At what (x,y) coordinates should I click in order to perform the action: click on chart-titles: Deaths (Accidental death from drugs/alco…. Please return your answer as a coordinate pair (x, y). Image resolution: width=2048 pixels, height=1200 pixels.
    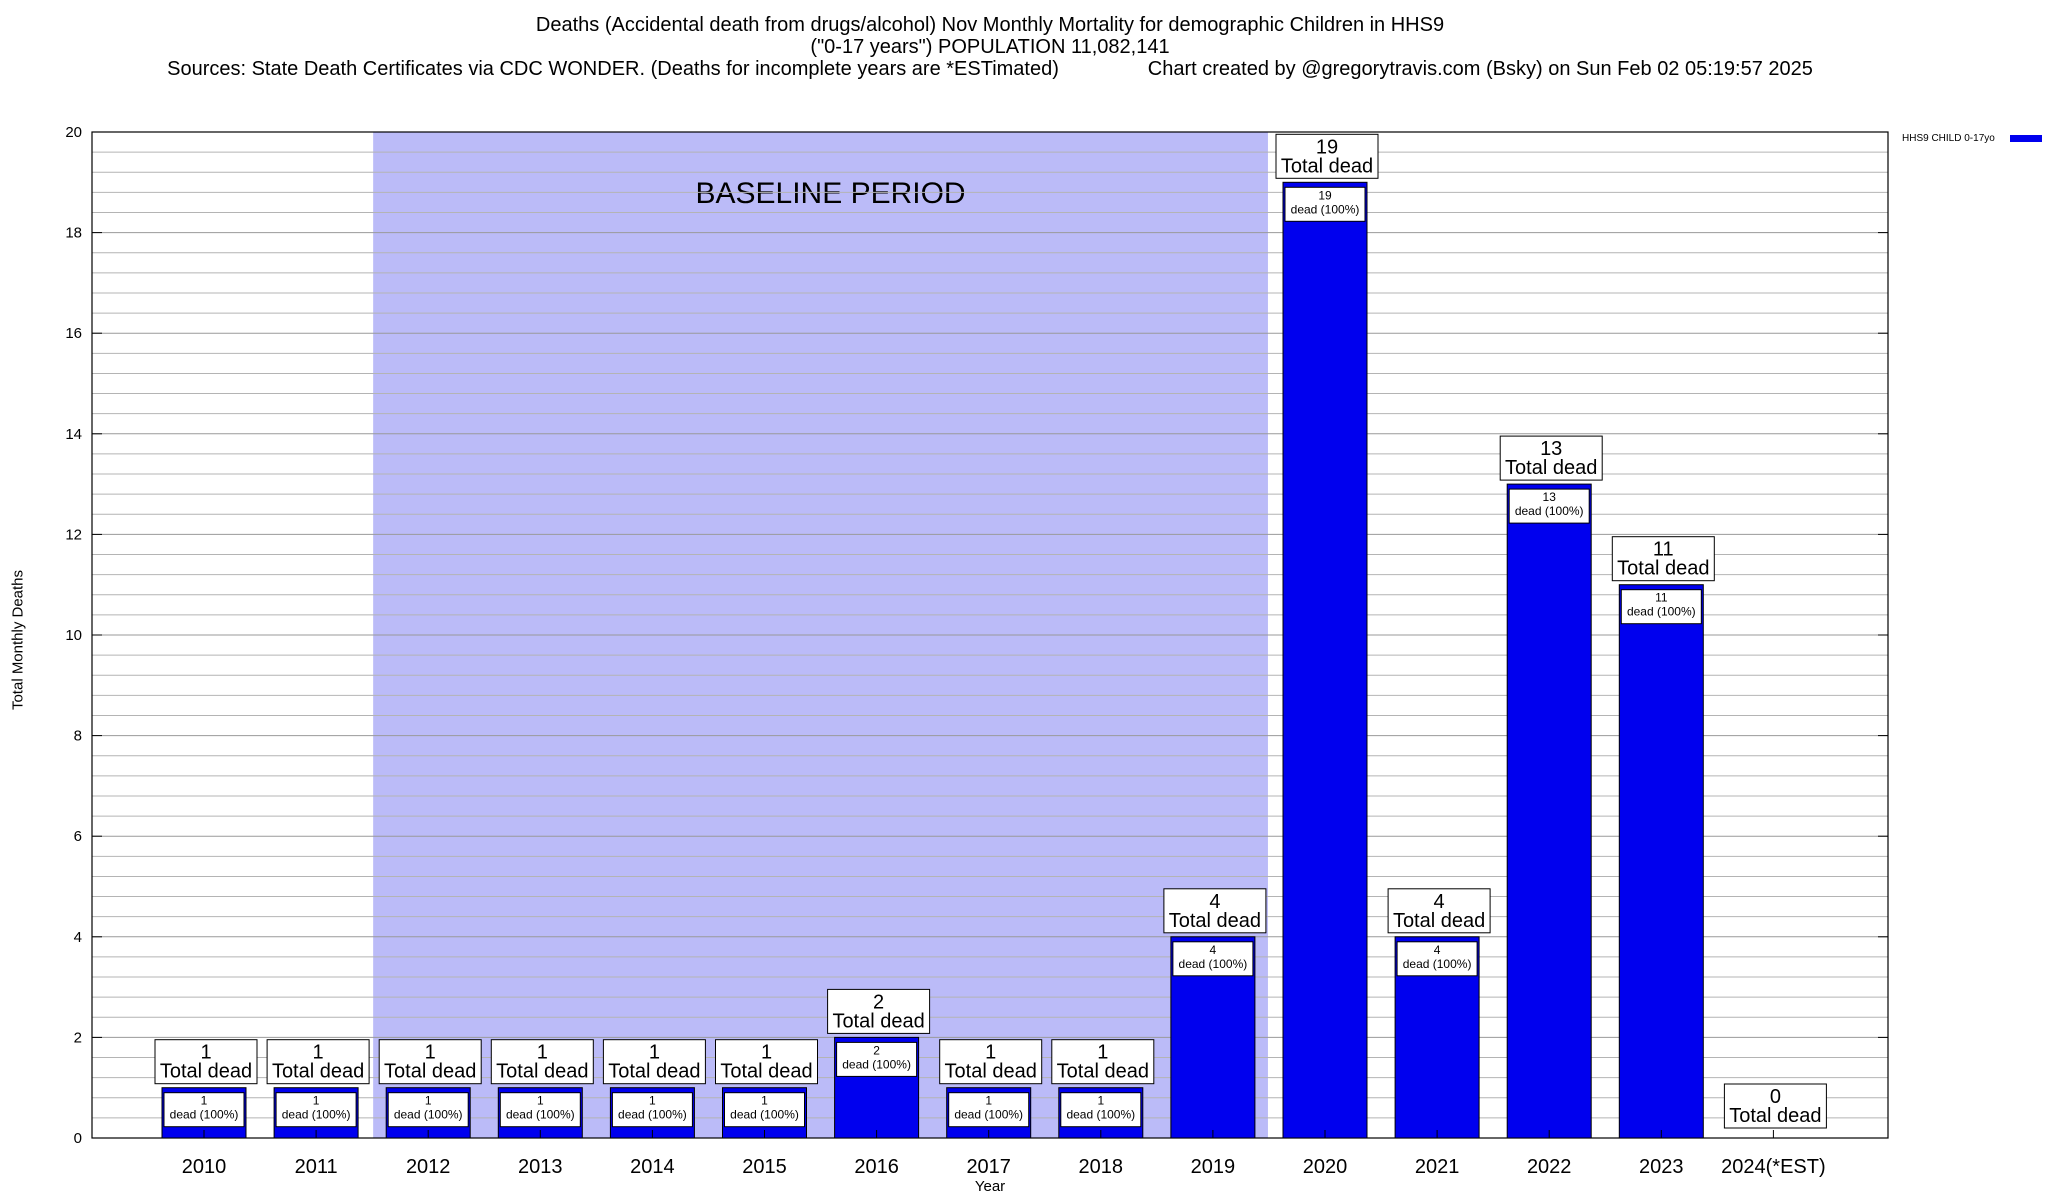
    Looking at the image, I should click on (990, 47).